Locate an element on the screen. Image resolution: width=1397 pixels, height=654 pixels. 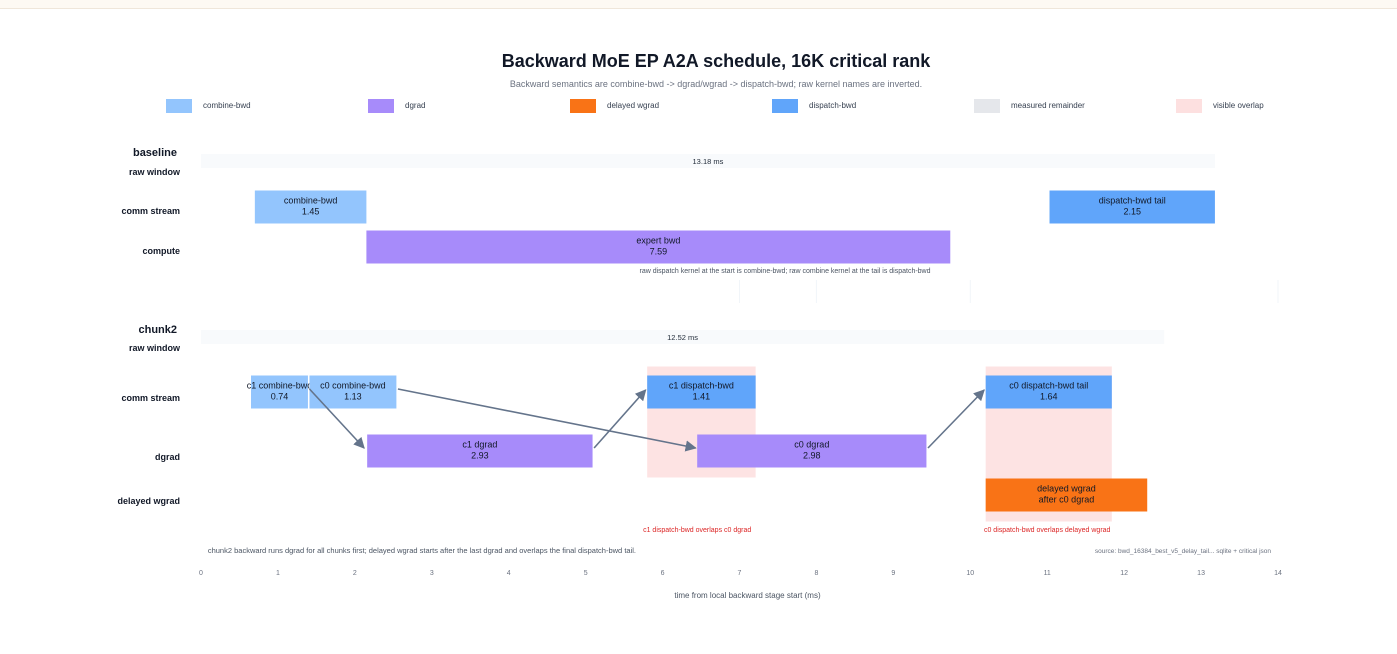
x-tick-label: 6 is located at coordinates (663, 573).